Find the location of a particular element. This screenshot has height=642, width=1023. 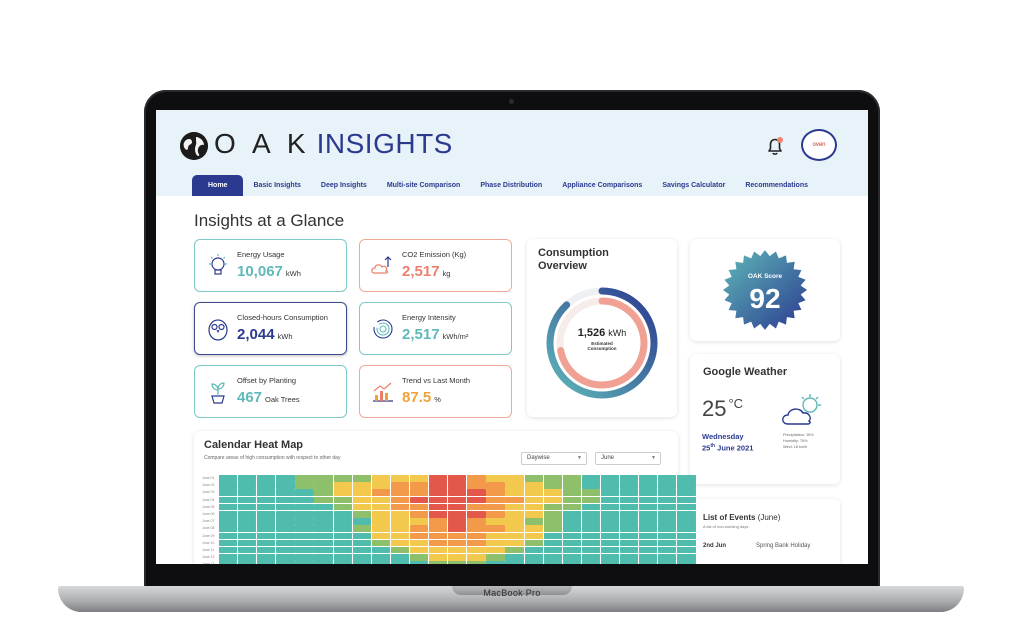

metric-card-co2-emission: CO2 Emission (Kg) 2,517 kg is located at coordinates (435, 265).